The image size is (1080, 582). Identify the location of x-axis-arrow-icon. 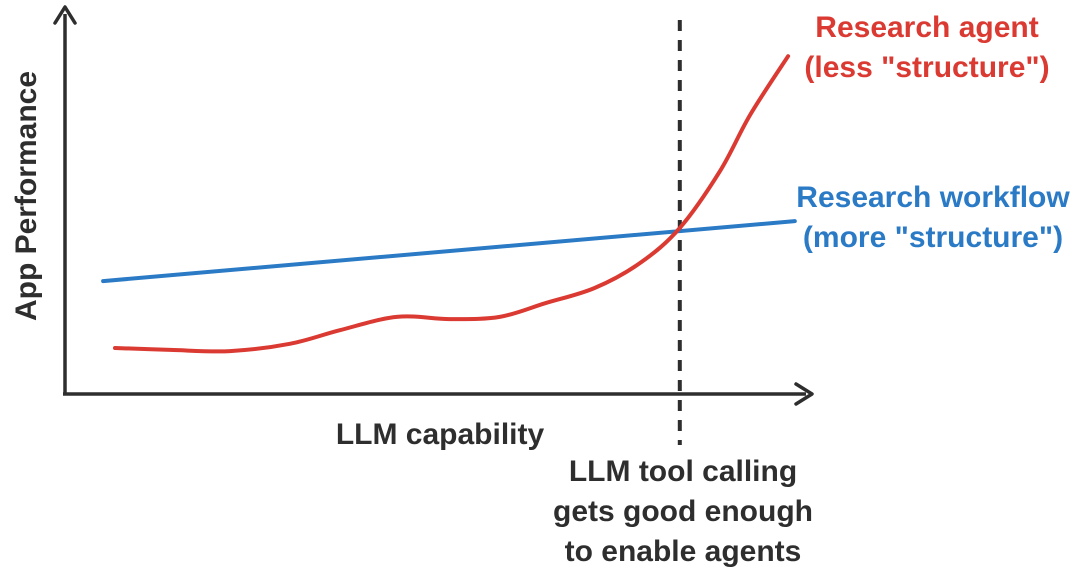
(804, 394).